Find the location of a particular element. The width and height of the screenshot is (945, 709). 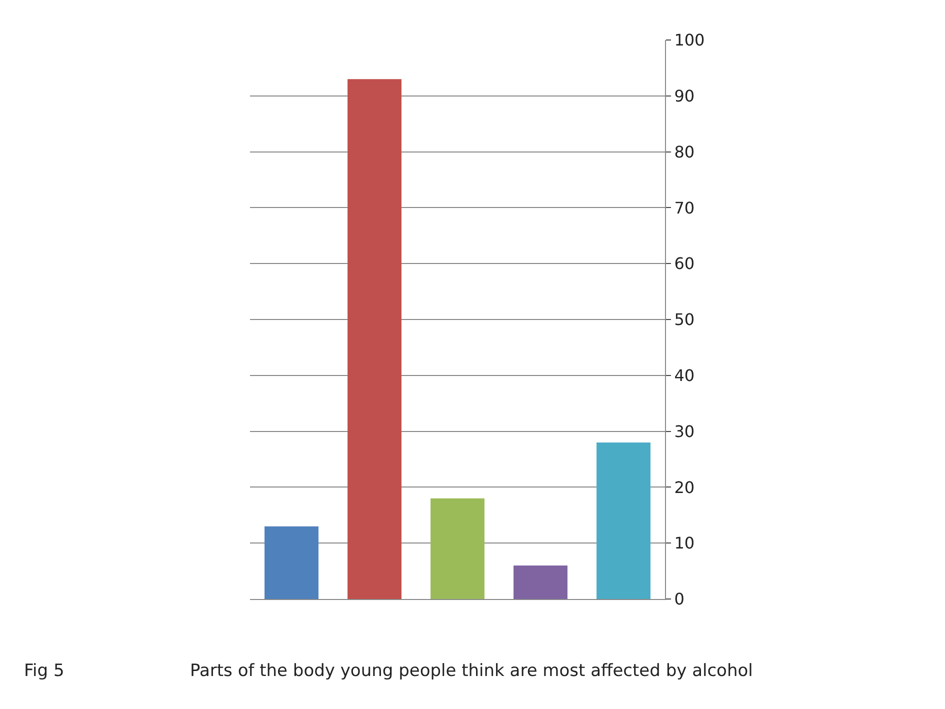

y-tick-label: 50 is located at coordinates (684, 320).